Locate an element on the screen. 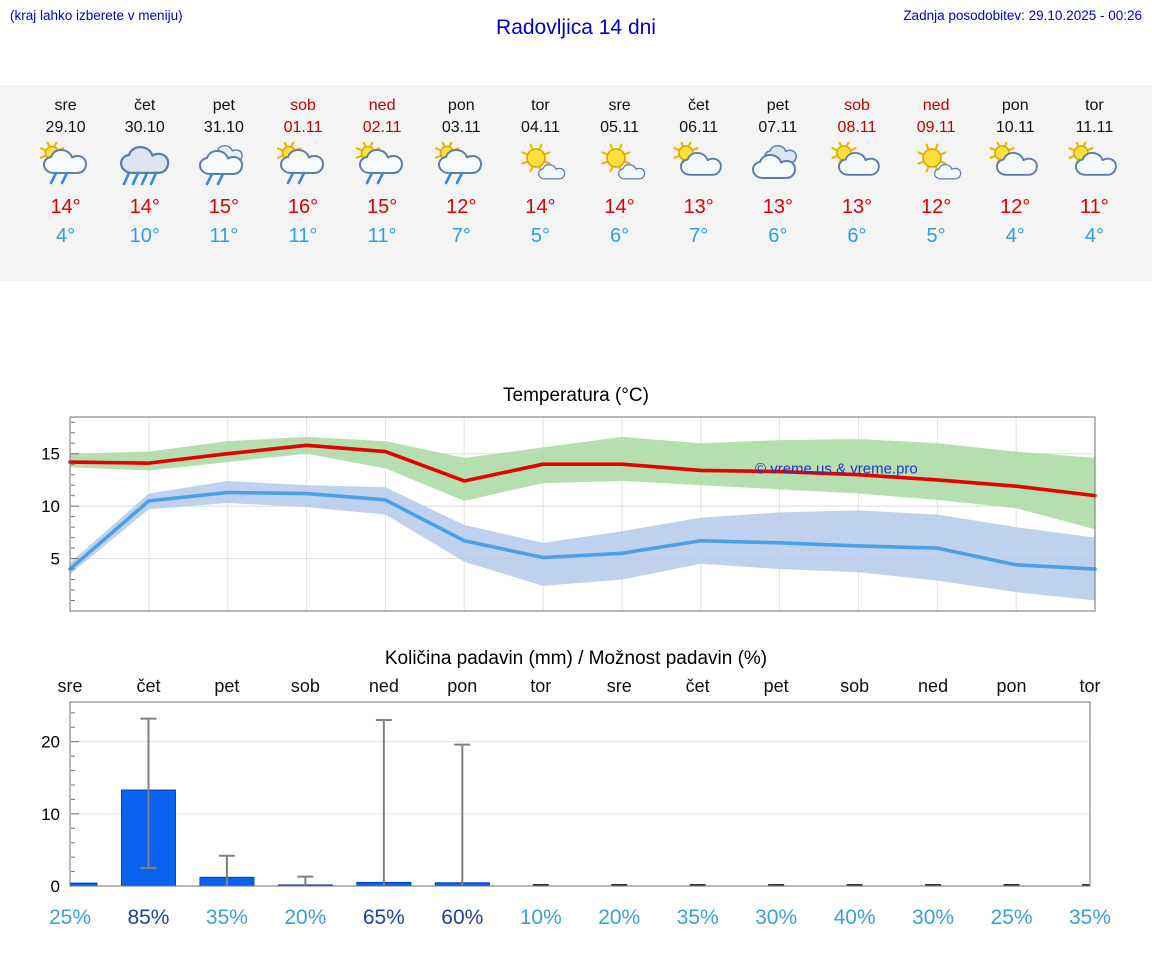  day-date: 05.11 is located at coordinates (619, 127).